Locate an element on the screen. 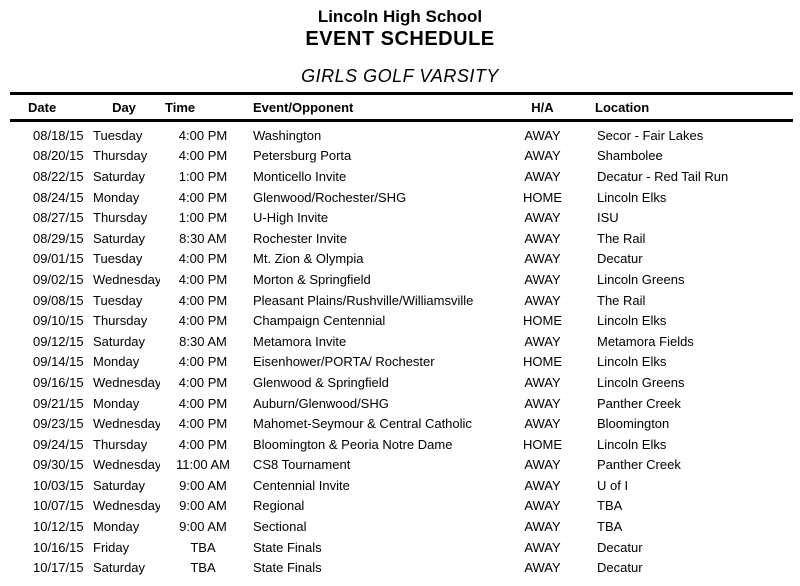  page-title: EVENT SCHEDULE is located at coordinates (400, 39).